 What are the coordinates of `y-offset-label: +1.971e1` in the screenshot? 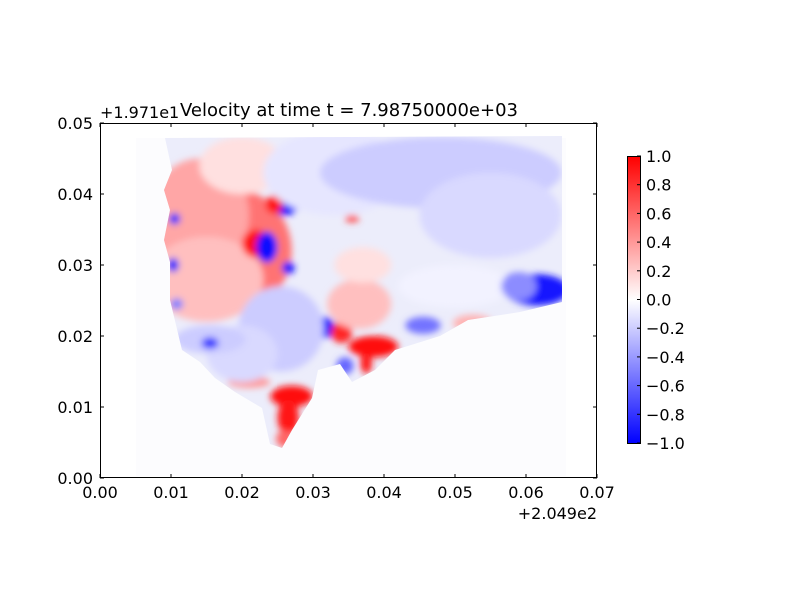 It's located at (139, 112).